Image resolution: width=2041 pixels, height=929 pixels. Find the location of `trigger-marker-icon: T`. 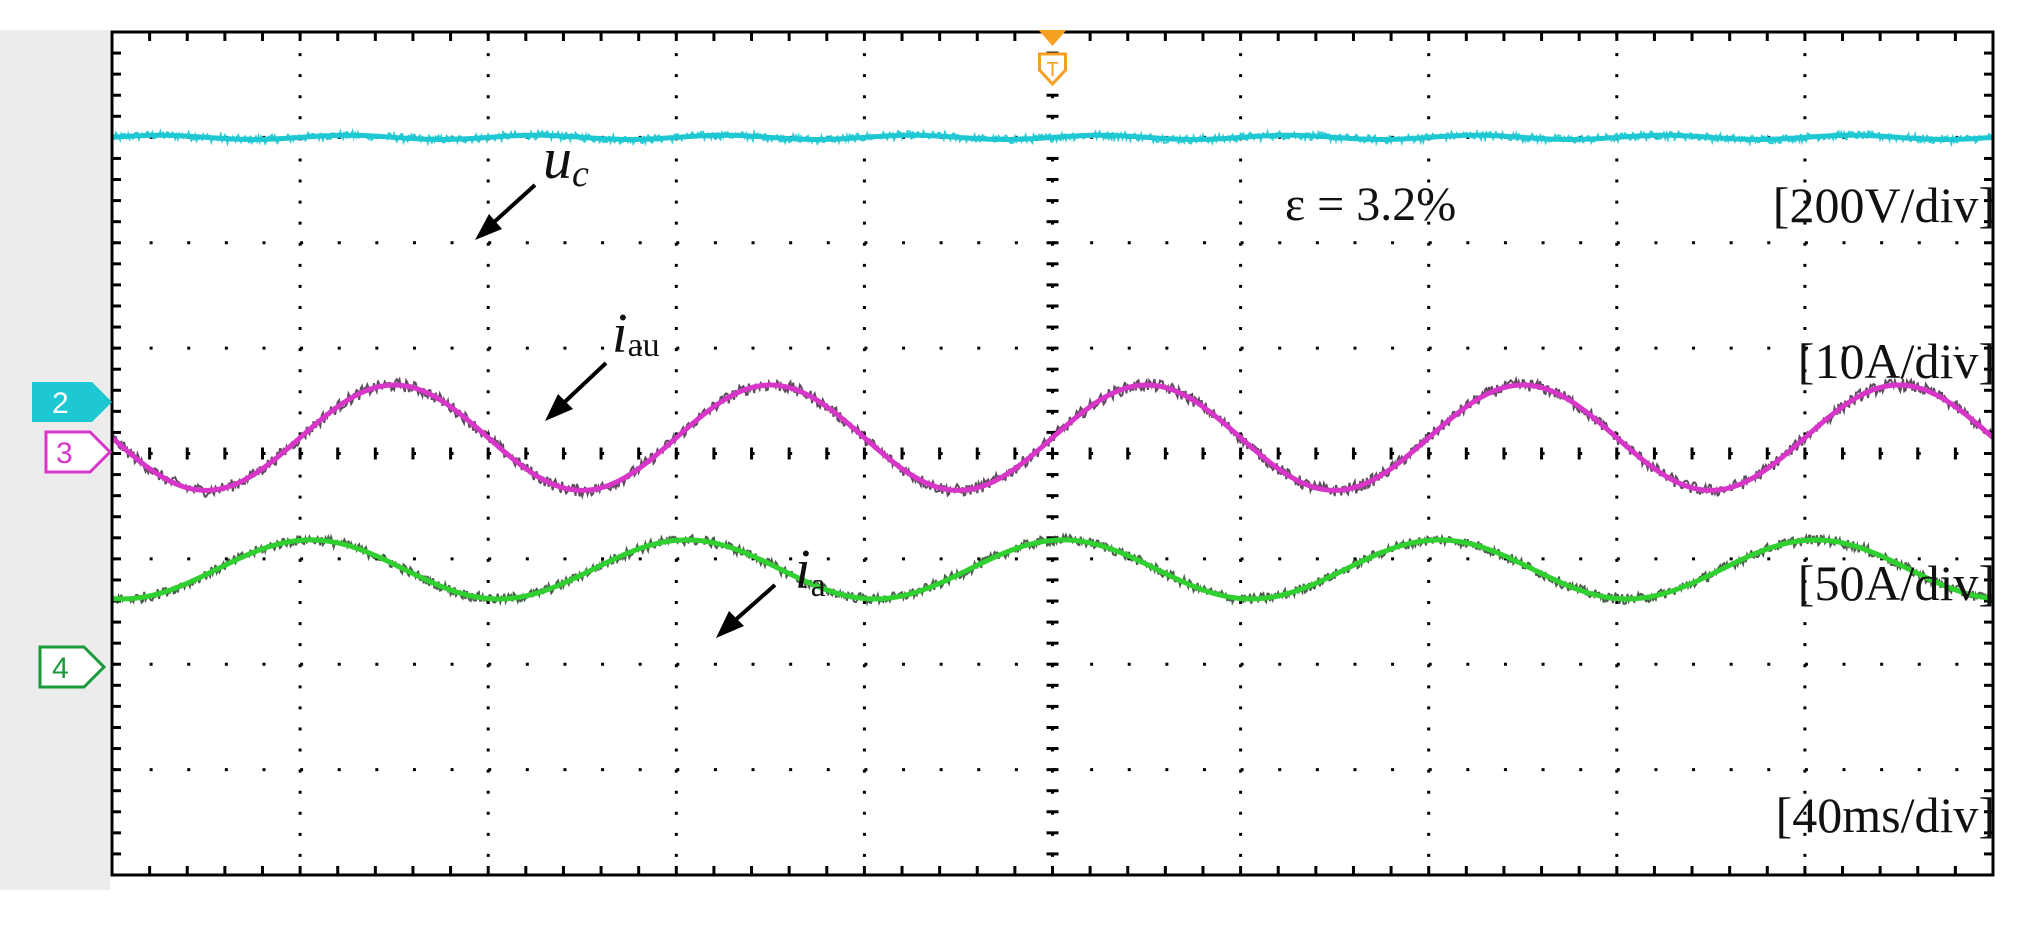

trigger-marker-icon: T is located at coordinates (1052, 58).